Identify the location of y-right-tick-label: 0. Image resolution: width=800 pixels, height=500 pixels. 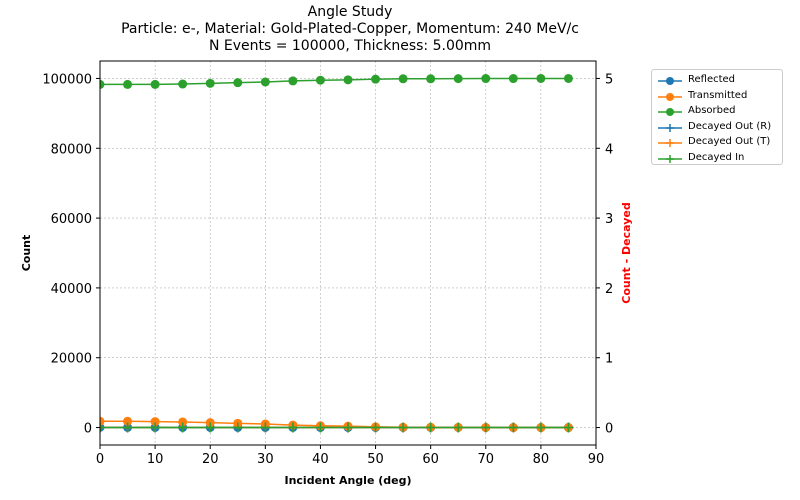
(609, 429).